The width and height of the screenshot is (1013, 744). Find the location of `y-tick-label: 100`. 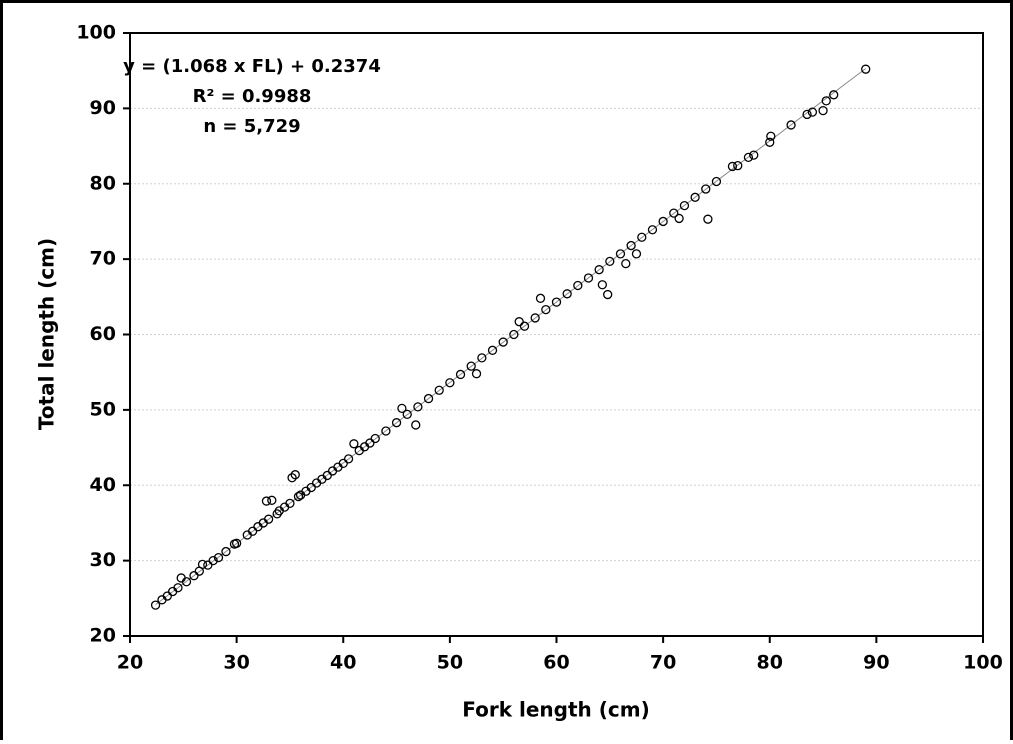

y-tick-label: 100 is located at coordinates (96, 33).